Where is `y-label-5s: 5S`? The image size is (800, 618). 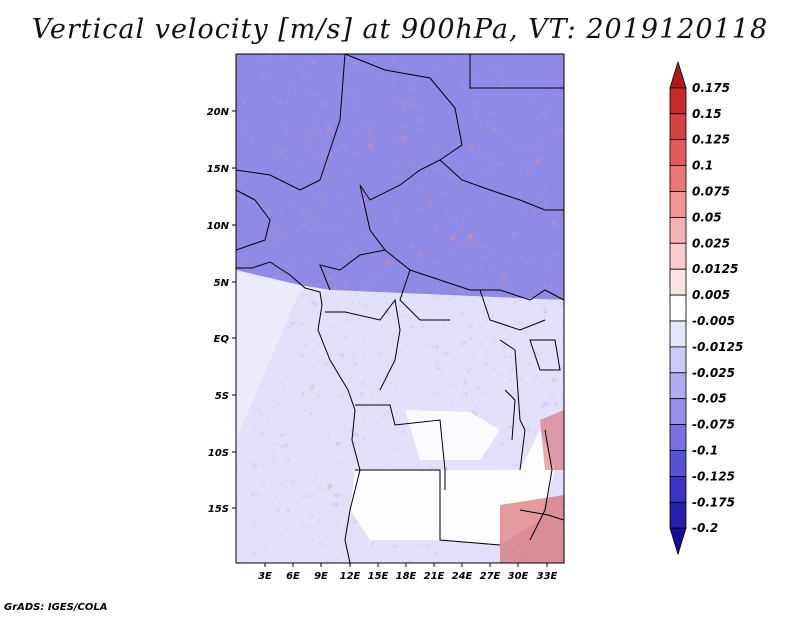
y-label-5s: 5S is located at coordinates (222, 396).